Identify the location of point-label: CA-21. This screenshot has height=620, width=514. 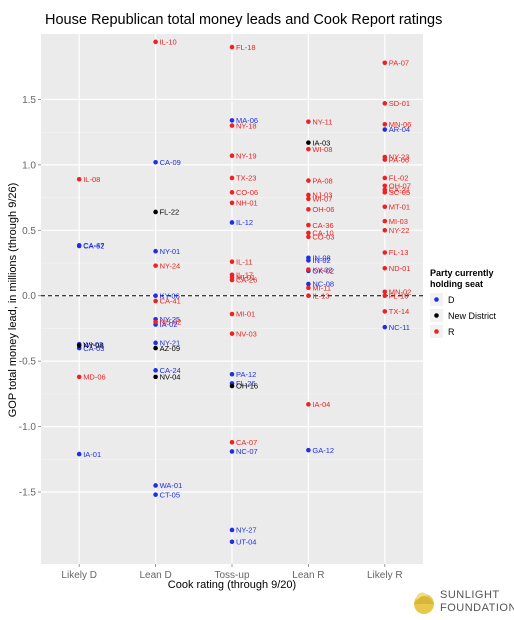
(399, 189).